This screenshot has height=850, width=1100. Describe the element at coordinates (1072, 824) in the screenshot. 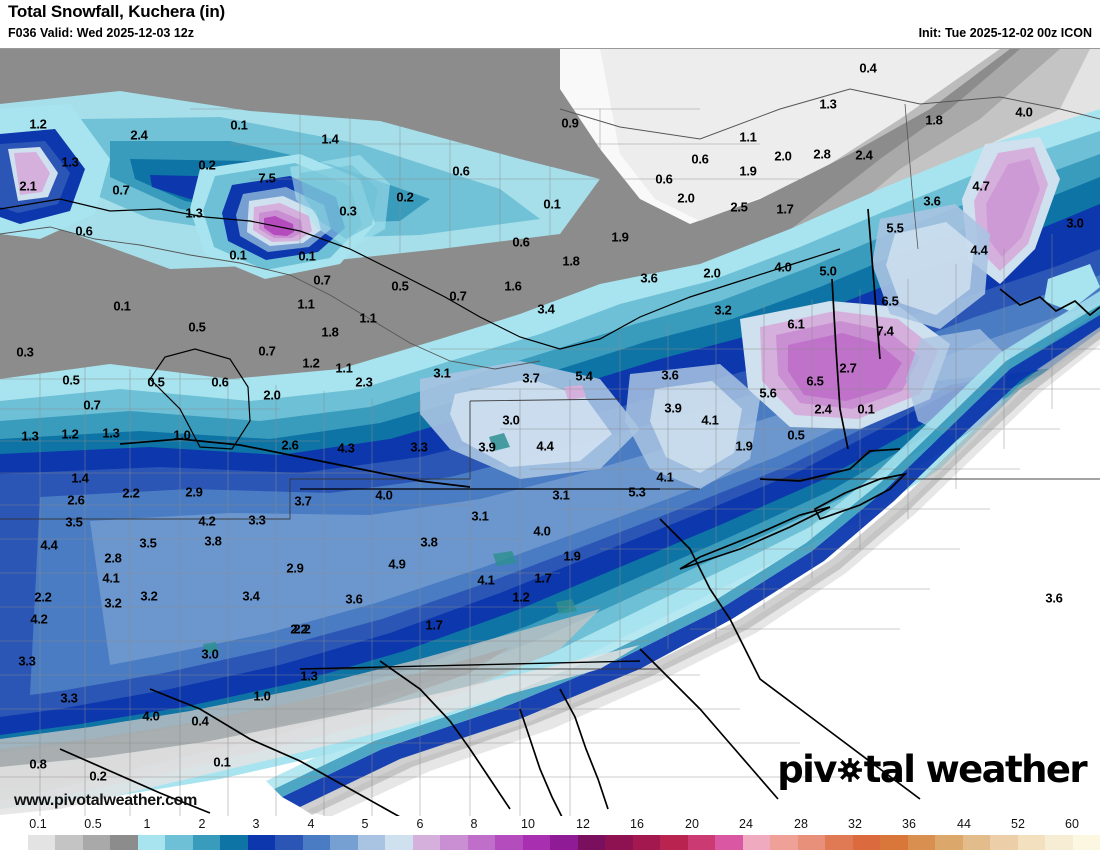

I see `colorbar-tick: 60` at that location.